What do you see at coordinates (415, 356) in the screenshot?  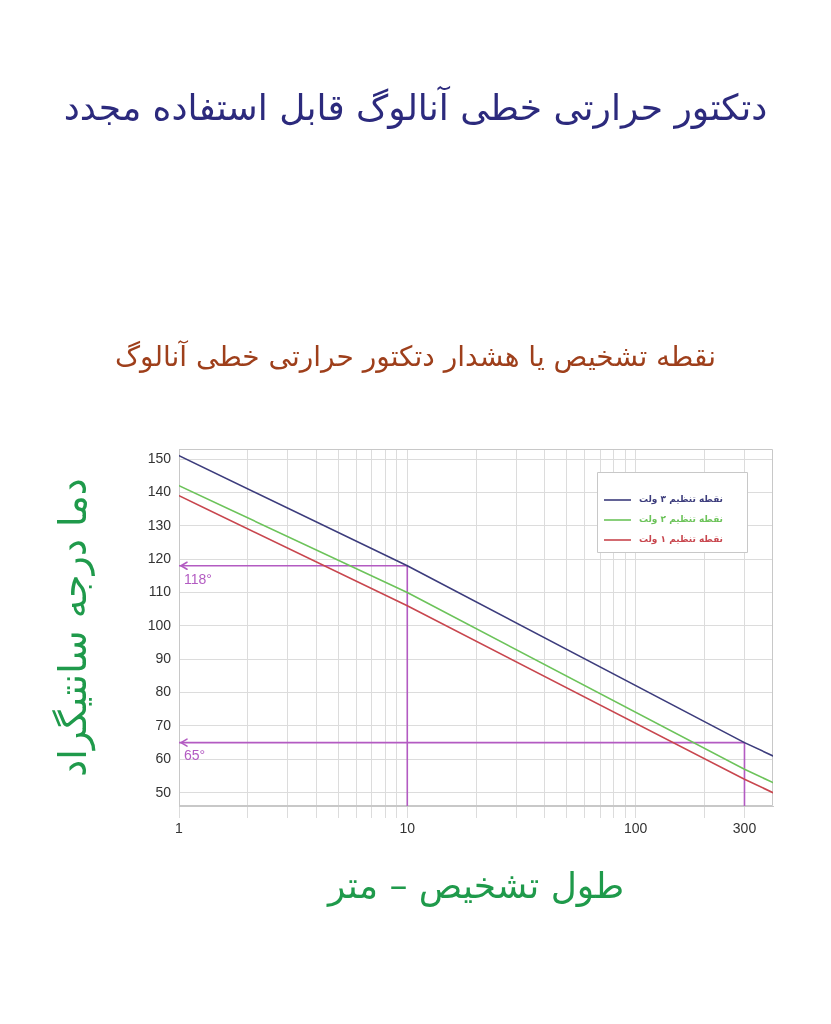 I see `chart-subtitle: نقطه تشخیص یا هشدار دتکتور حرارتی خطی آنالوگ` at bounding box center [415, 356].